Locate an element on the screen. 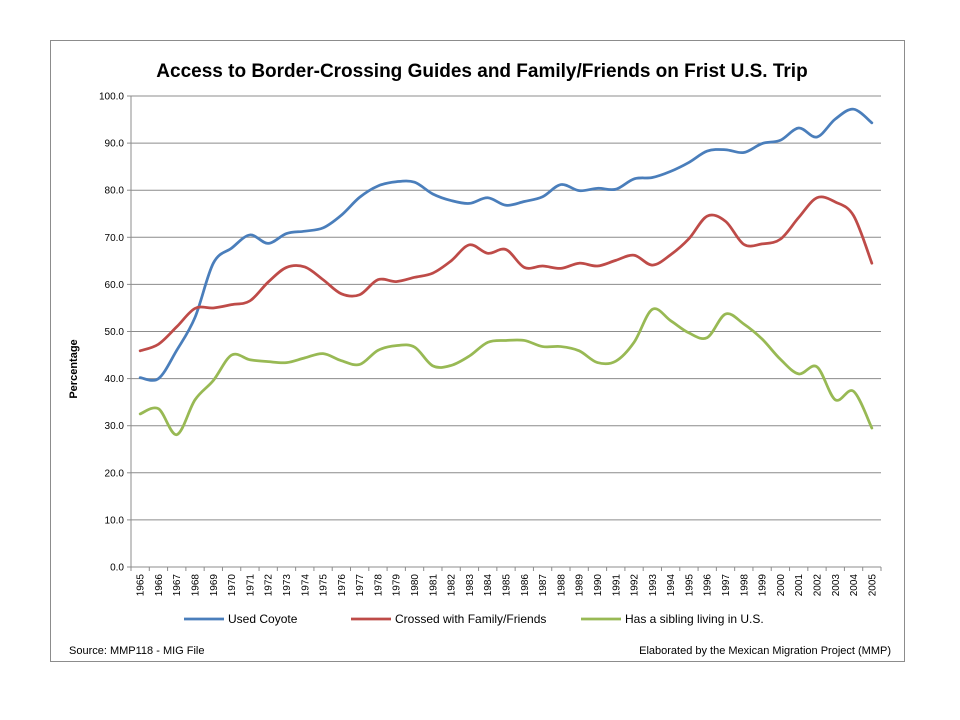 The image size is (960, 720). x-tick-label: 1984 is located at coordinates (488, 585).